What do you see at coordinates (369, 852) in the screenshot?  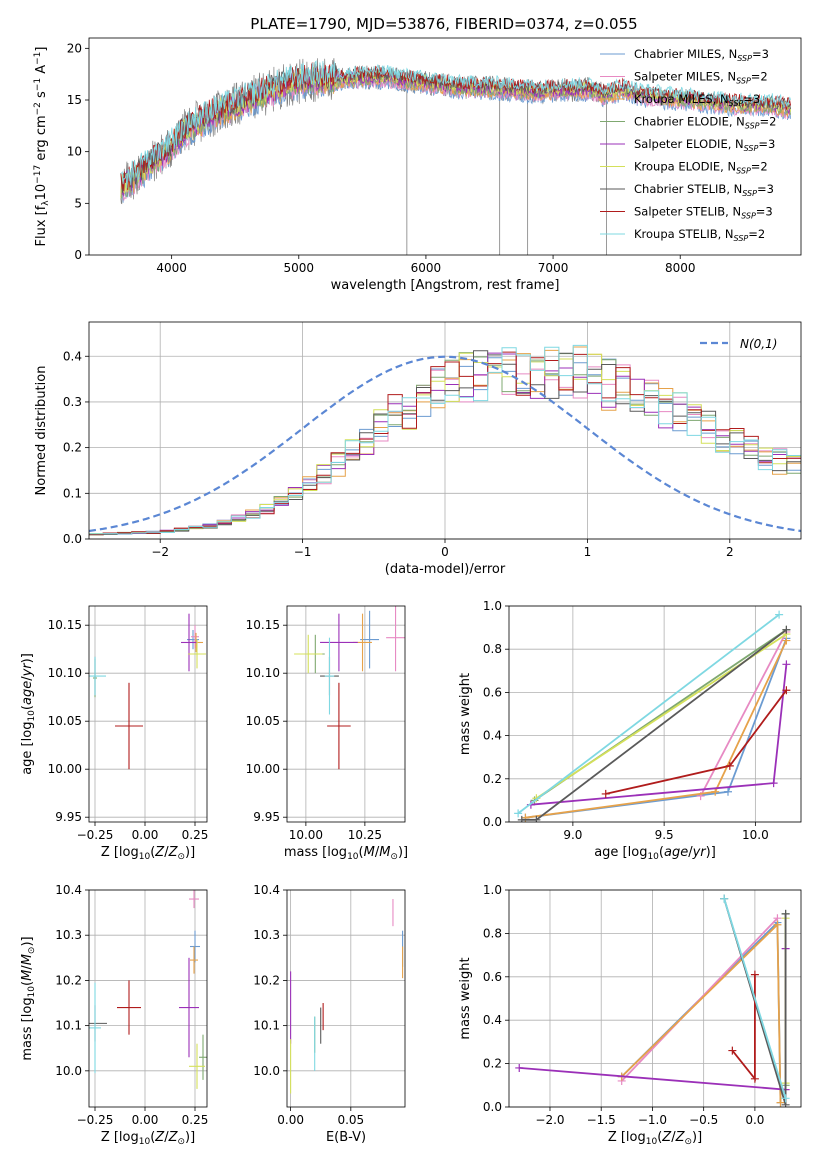 I see `x-axis-label-part: M` at bounding box center [369, 852].